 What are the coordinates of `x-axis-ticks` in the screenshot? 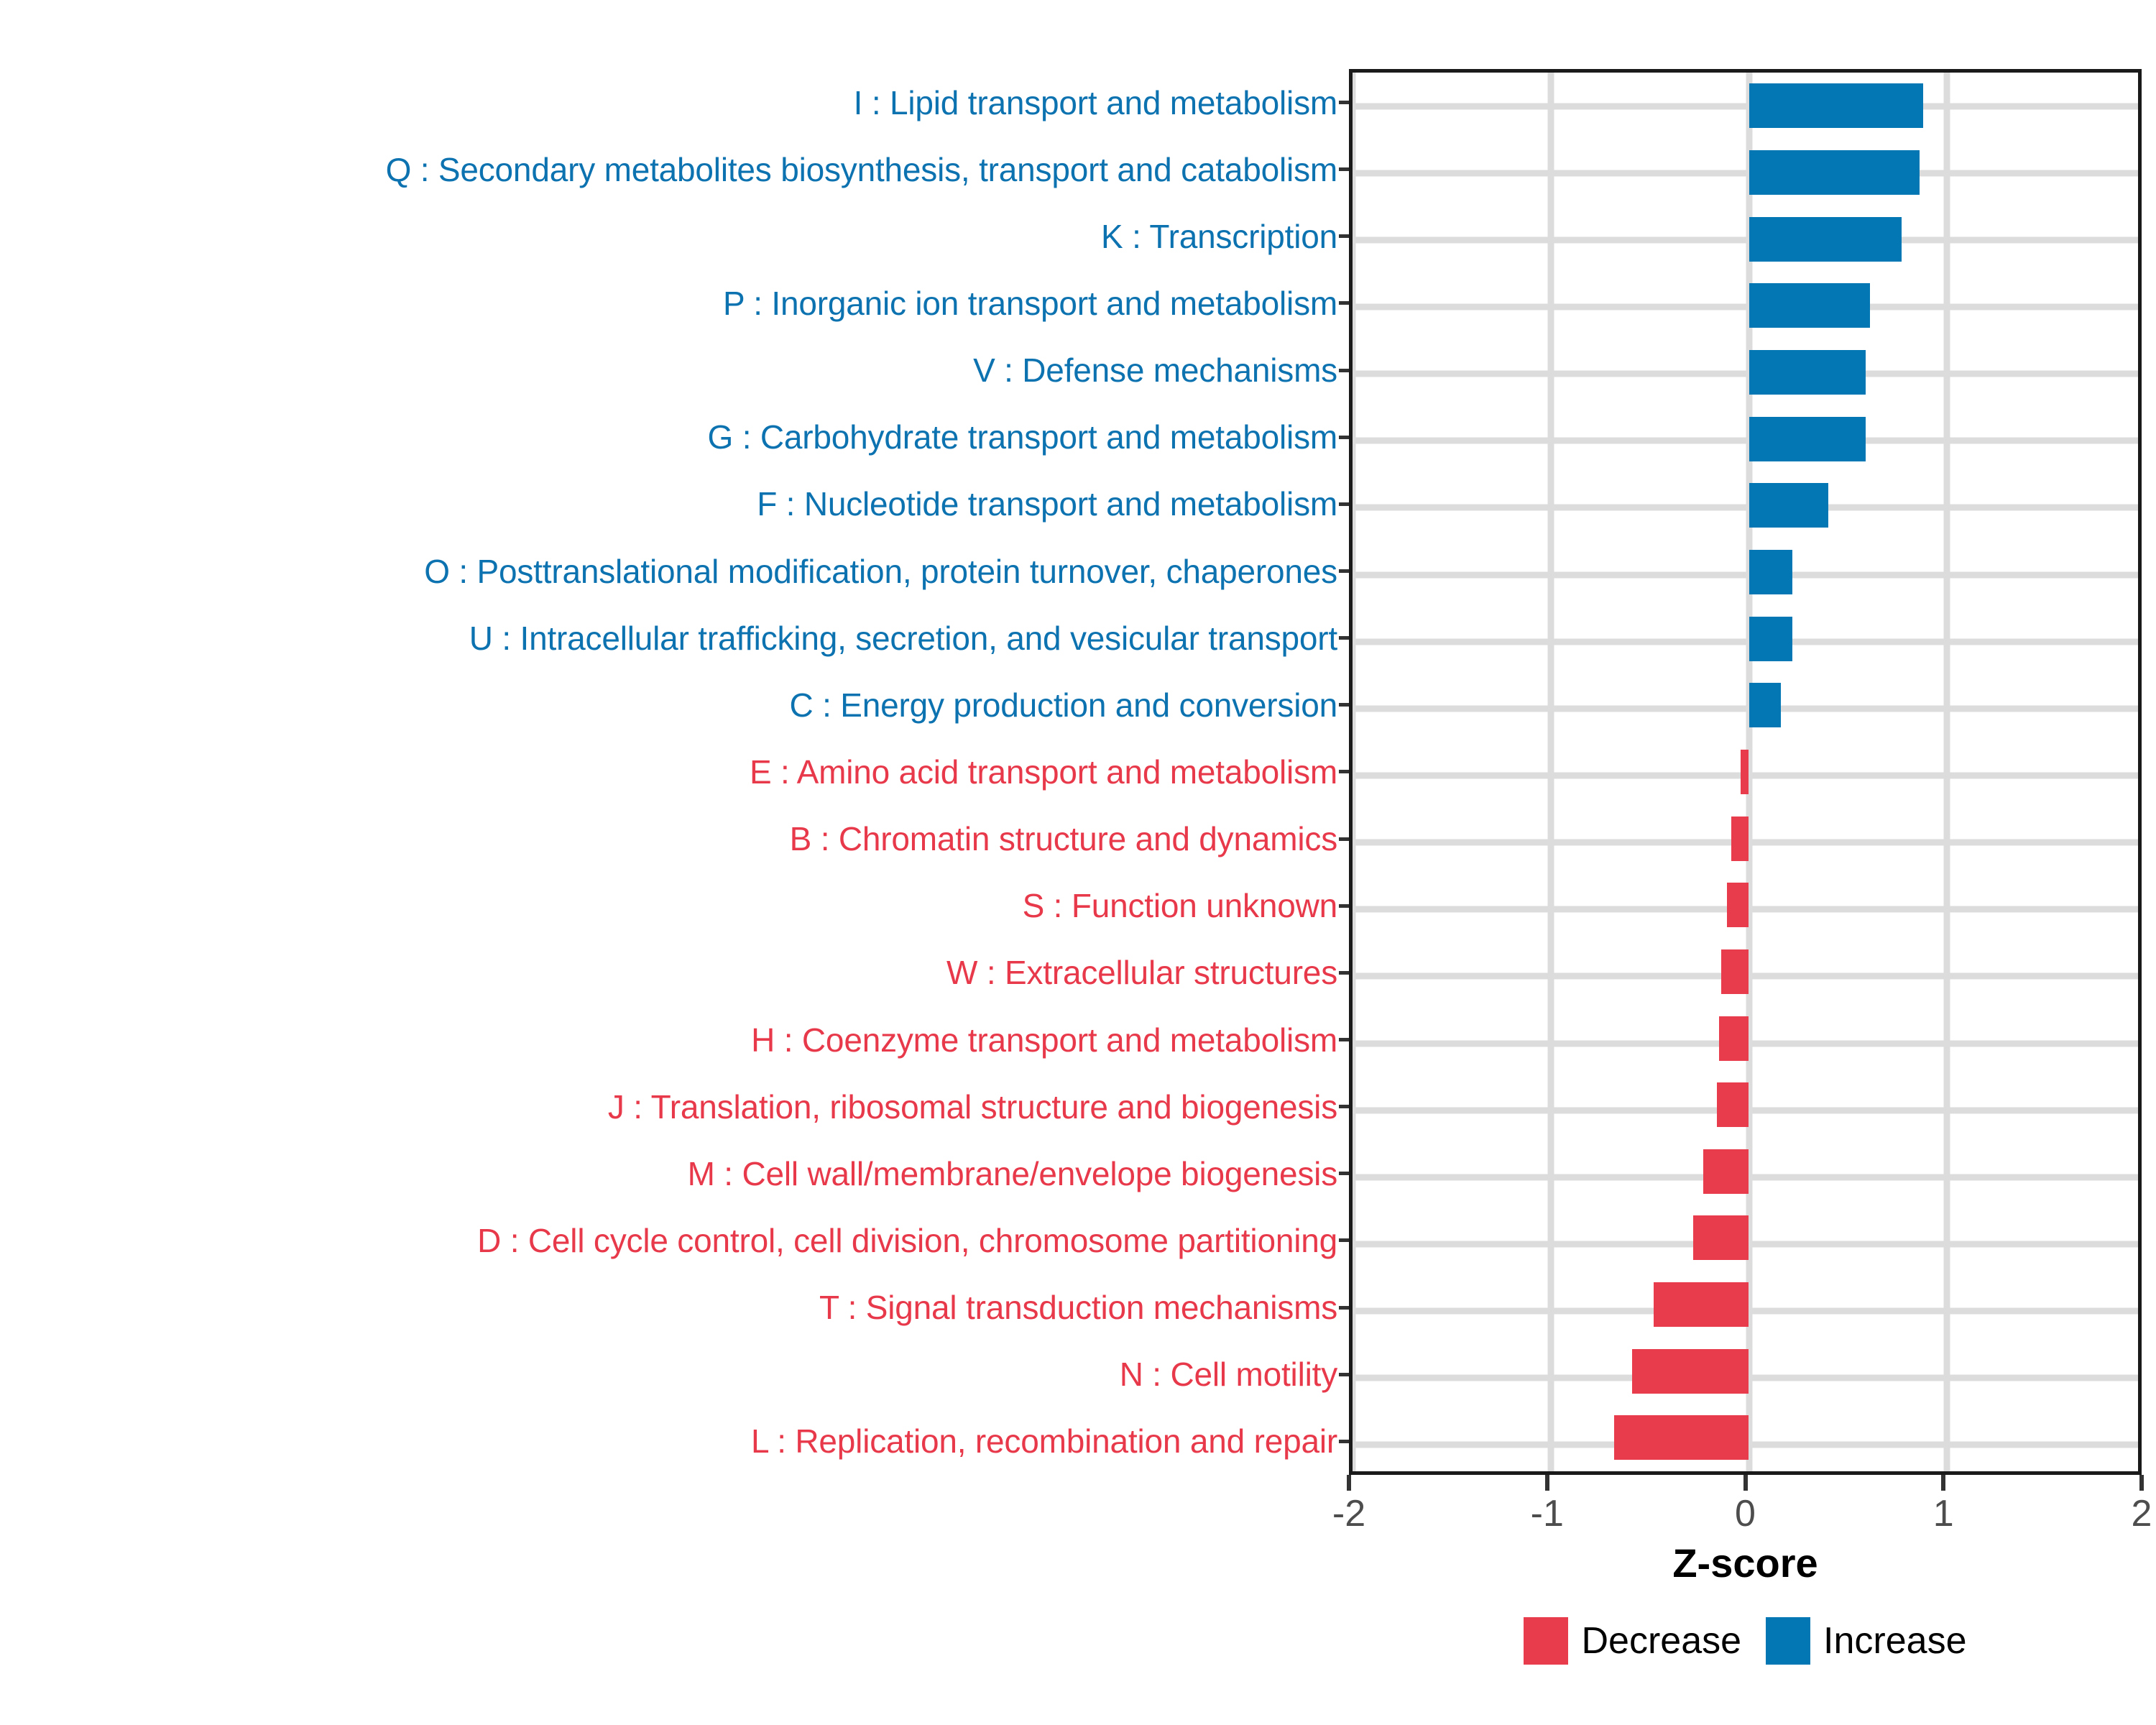 It's located at (1745, 1483).